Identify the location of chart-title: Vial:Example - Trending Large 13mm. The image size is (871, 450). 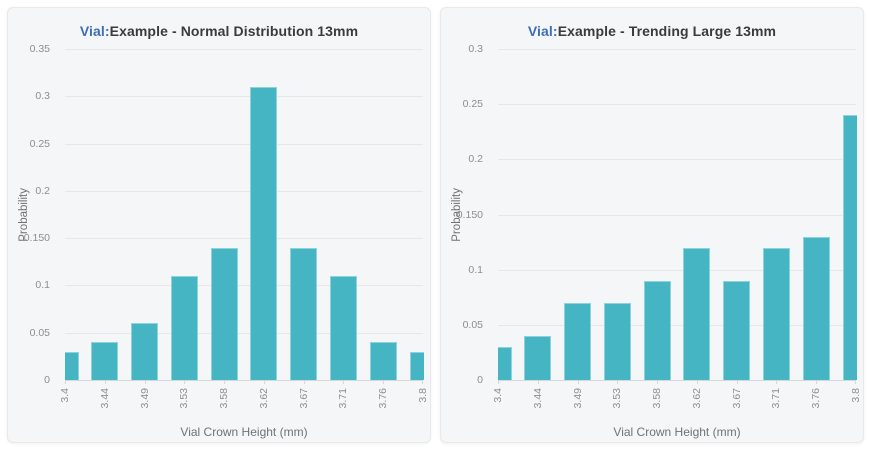
(652, 31).